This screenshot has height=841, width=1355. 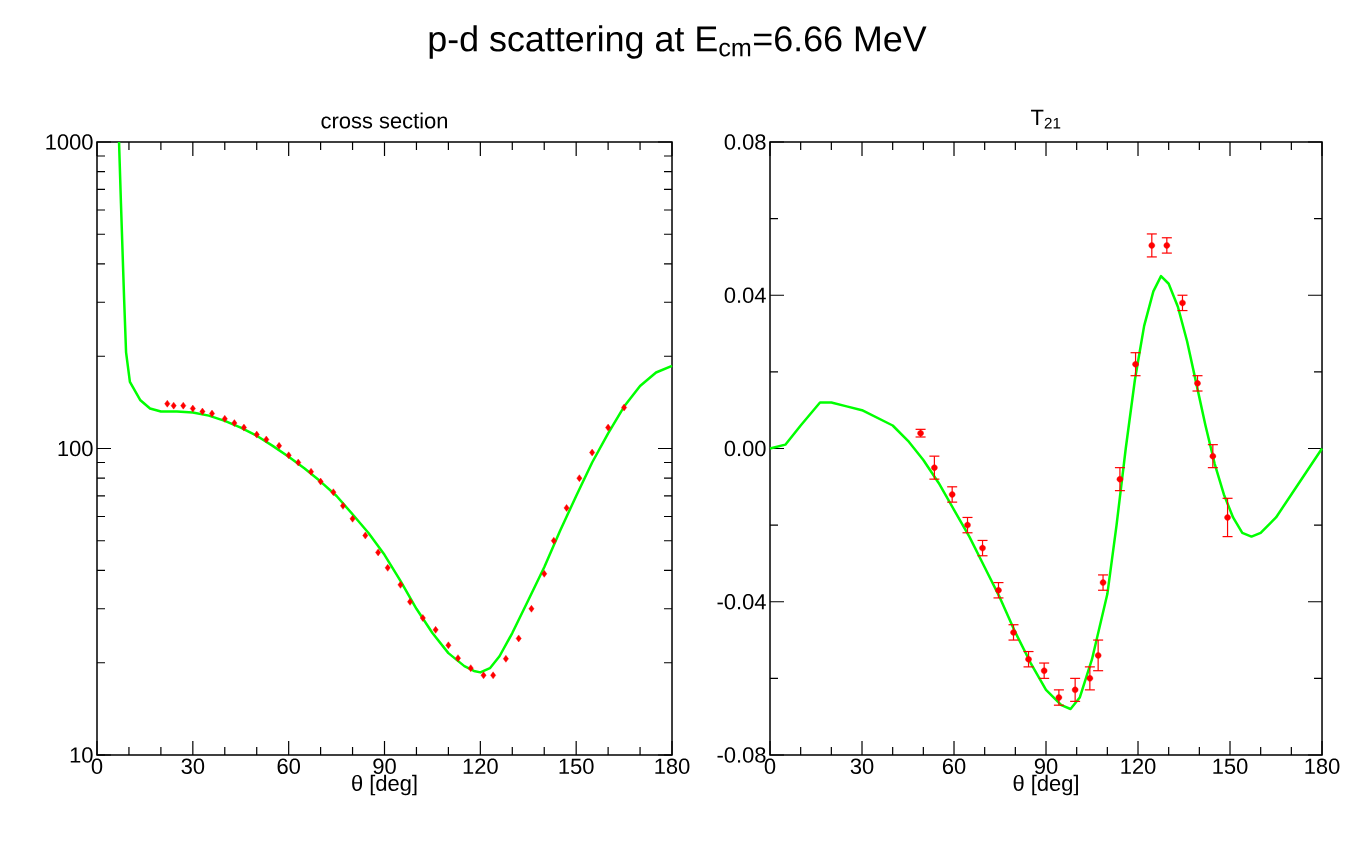 I want to click on chart-title: p-d scattering at E$_{cm}$=6.66 MeV, so click(x=678, y=42).